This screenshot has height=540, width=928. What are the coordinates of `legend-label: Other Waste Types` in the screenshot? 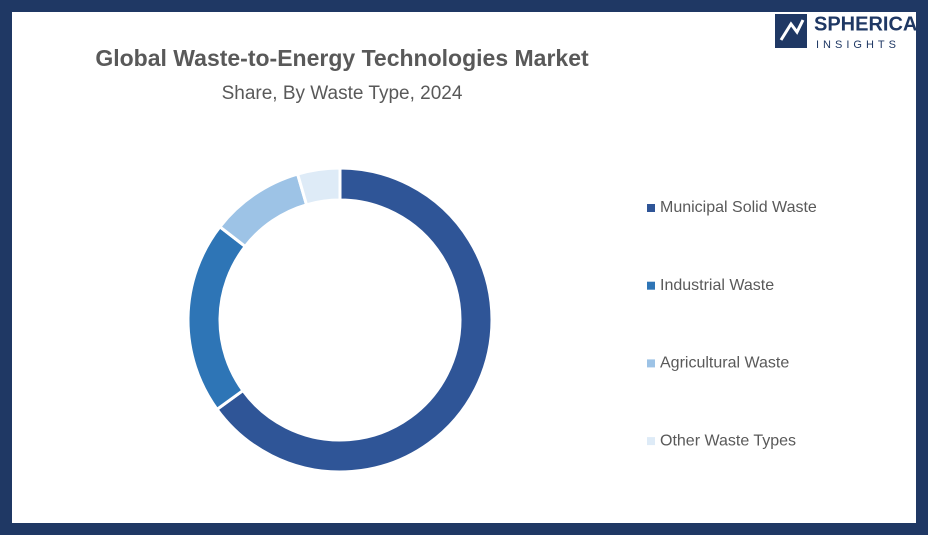 It's located at (728, 440).